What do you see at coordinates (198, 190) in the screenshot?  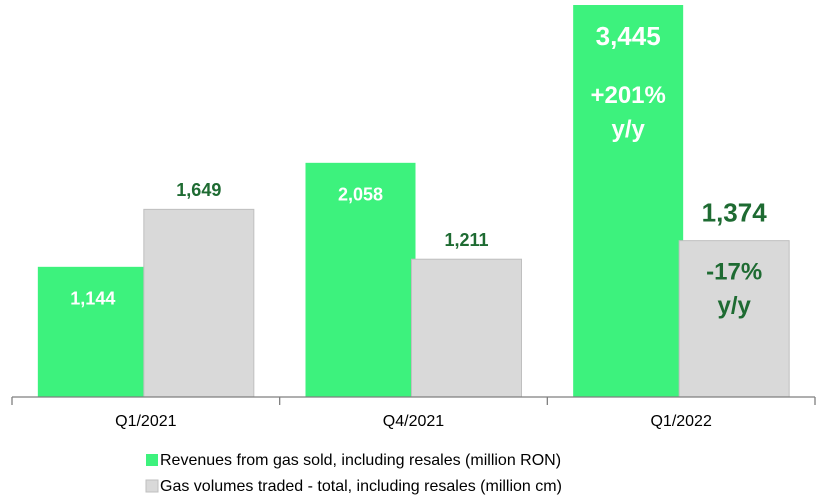 I see `value-label: 1,649` at bounding box center [198, 190].